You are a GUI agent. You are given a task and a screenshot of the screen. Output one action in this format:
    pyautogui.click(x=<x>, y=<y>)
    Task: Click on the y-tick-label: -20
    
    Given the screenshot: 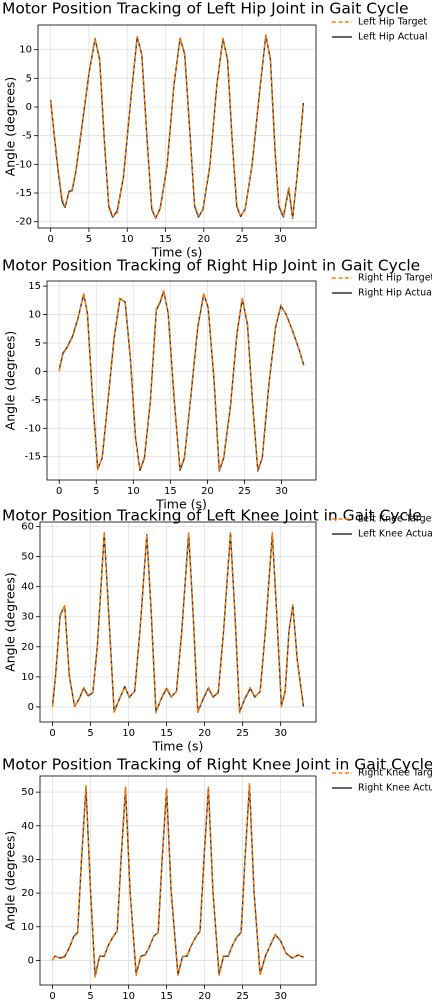 What is the action you would take?
    pyautogui.click(x=24, y=222)
    